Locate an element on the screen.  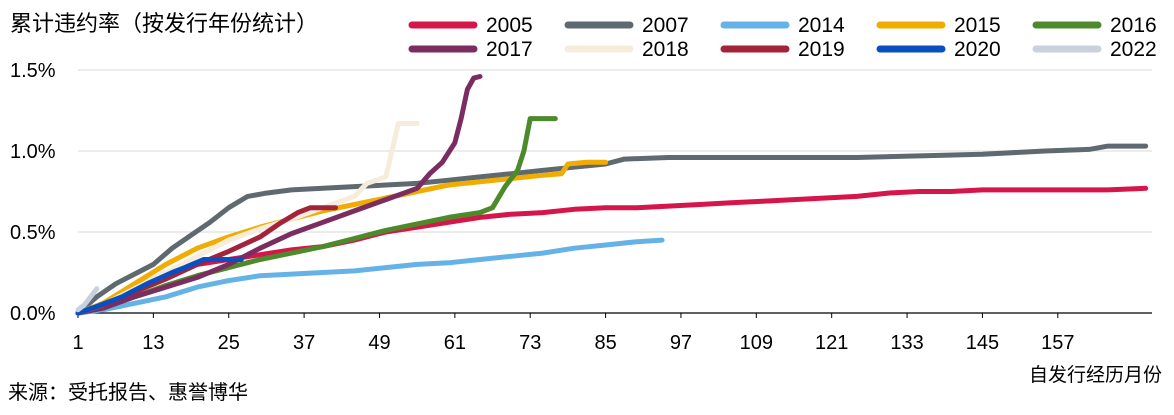
legend-label-2022: 2022 is located at coordinates (1133, 49).